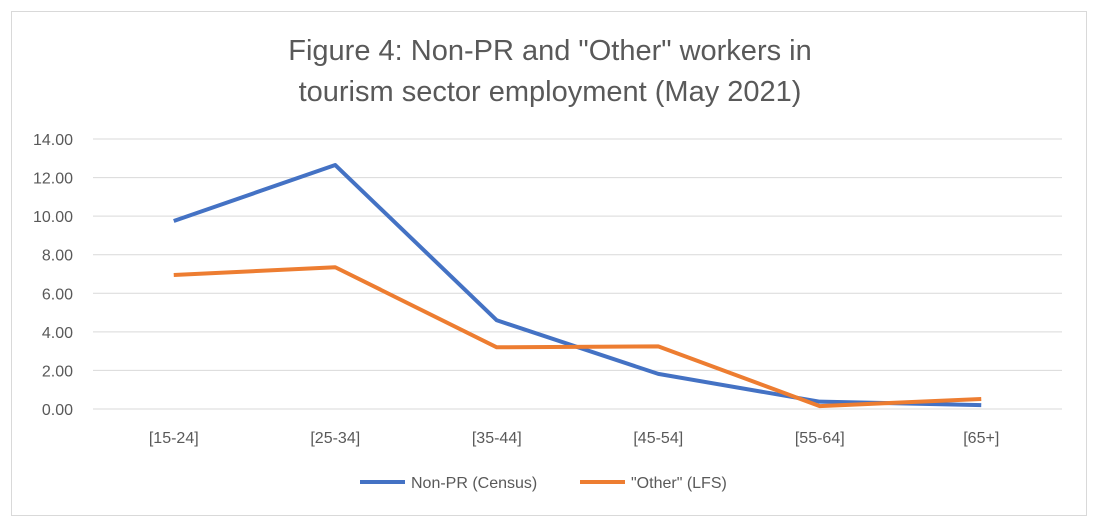 This screenshot has height=531, width=1102. I want to click on x-tick-label: [55-64], so click(820, 438).